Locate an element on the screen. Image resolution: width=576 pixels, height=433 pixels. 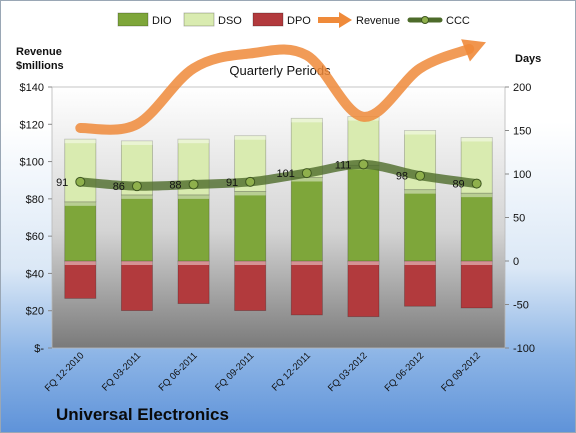
legend-item-dio: DIO is located at coordinates (144, 19).